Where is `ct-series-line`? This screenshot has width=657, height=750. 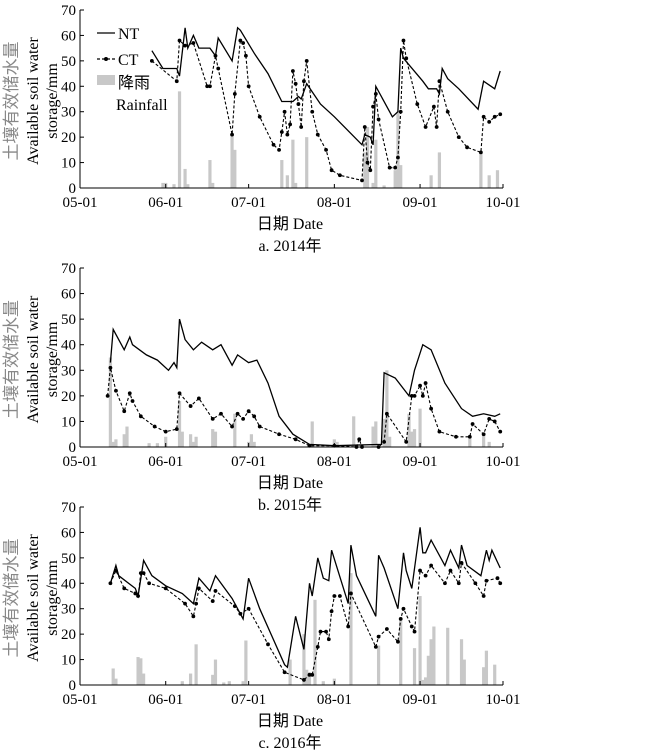 ct-series-line is located at coordinates (305, 621).